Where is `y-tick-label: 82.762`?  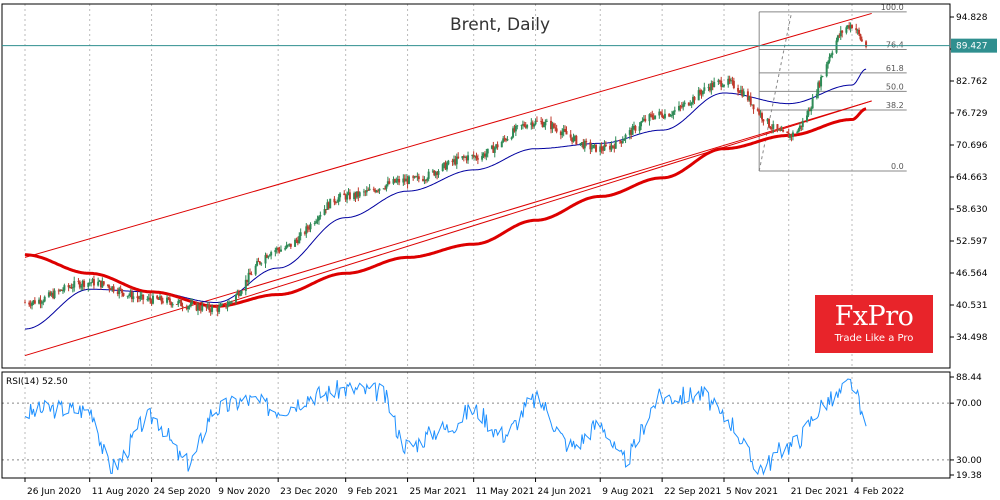
y-tick-label: 82.762 is located at coordinates (972, 82).